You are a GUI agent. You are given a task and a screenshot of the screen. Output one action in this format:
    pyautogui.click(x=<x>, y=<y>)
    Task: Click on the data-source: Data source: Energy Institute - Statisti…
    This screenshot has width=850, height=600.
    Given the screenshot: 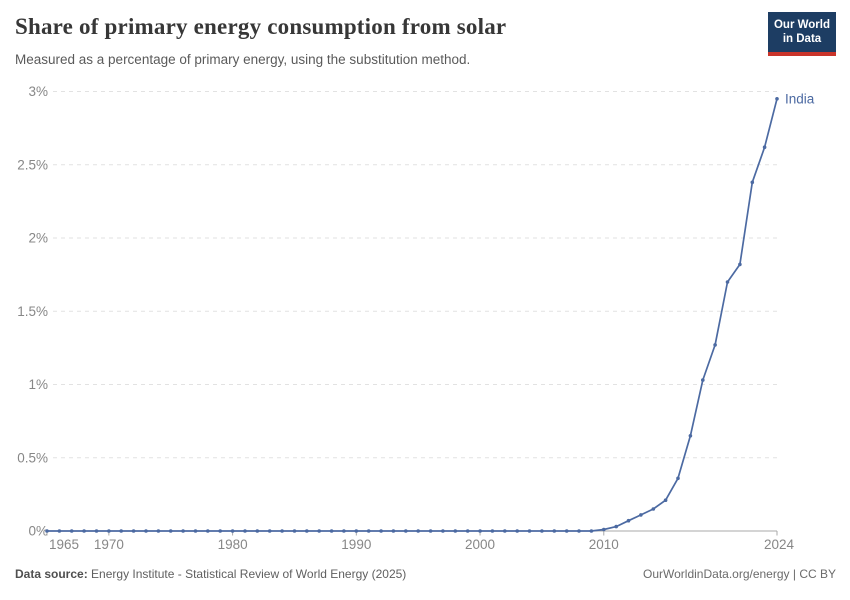 What is the action you would take?
    pyautogui.click(x=210, y=574)
    